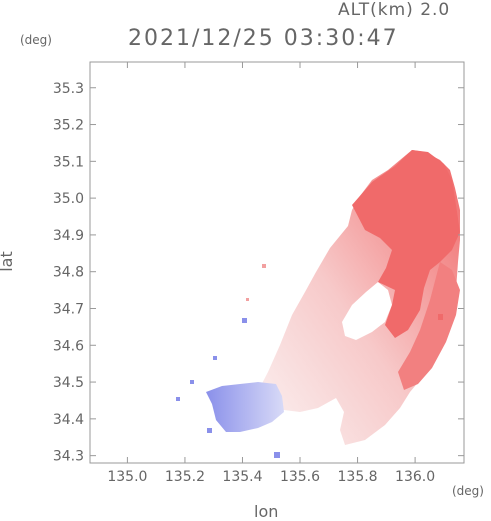 The image size is (491, 521). What do you see at coordinates (68, 162) in the screenshot?
I see `y-tick-label: 35.1` at bounding box center [68, 162].